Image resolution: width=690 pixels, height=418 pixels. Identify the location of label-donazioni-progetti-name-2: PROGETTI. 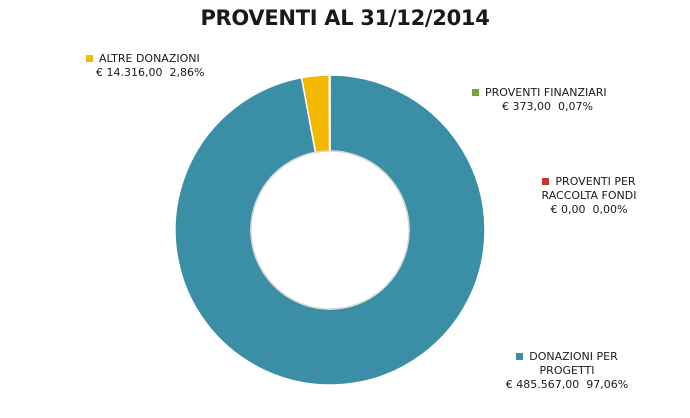
(567, 370).